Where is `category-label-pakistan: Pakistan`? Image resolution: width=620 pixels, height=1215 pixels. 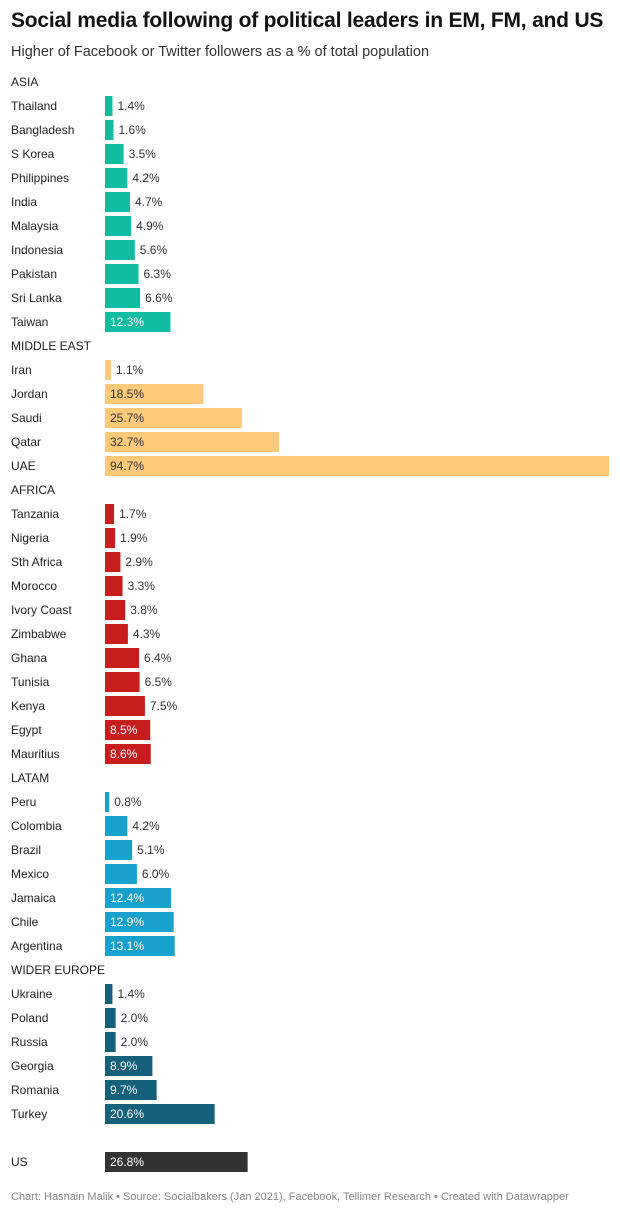
category-label-pakistan: Pakistan is located at coordinates (34, 274).